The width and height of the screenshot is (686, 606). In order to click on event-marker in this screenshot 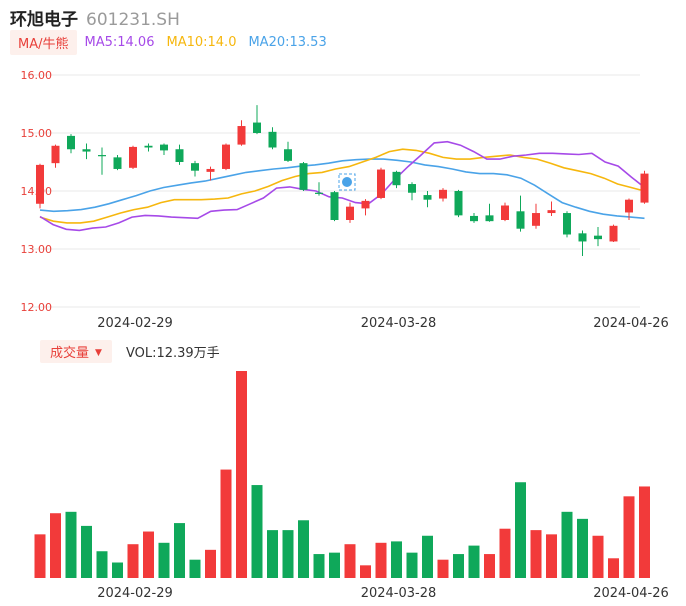, I will do `click(347, 182)`.